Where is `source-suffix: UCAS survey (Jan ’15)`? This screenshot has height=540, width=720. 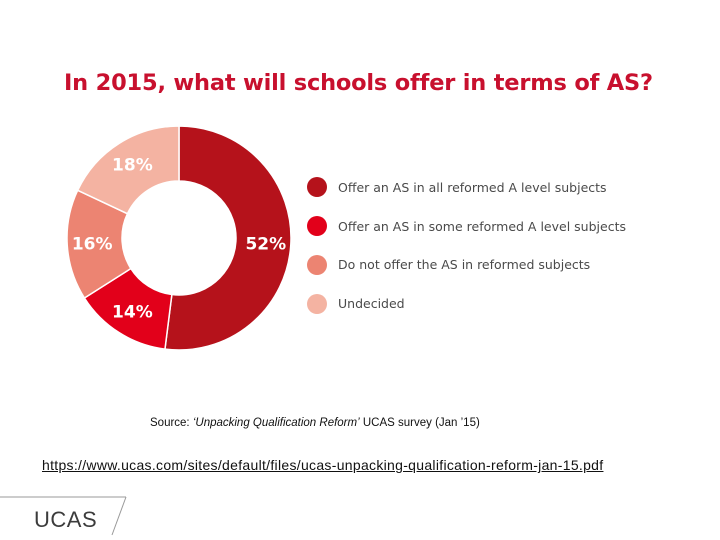 source-suffix: UCAS survey (Jan ’15) is located at coordinates (419, 423).